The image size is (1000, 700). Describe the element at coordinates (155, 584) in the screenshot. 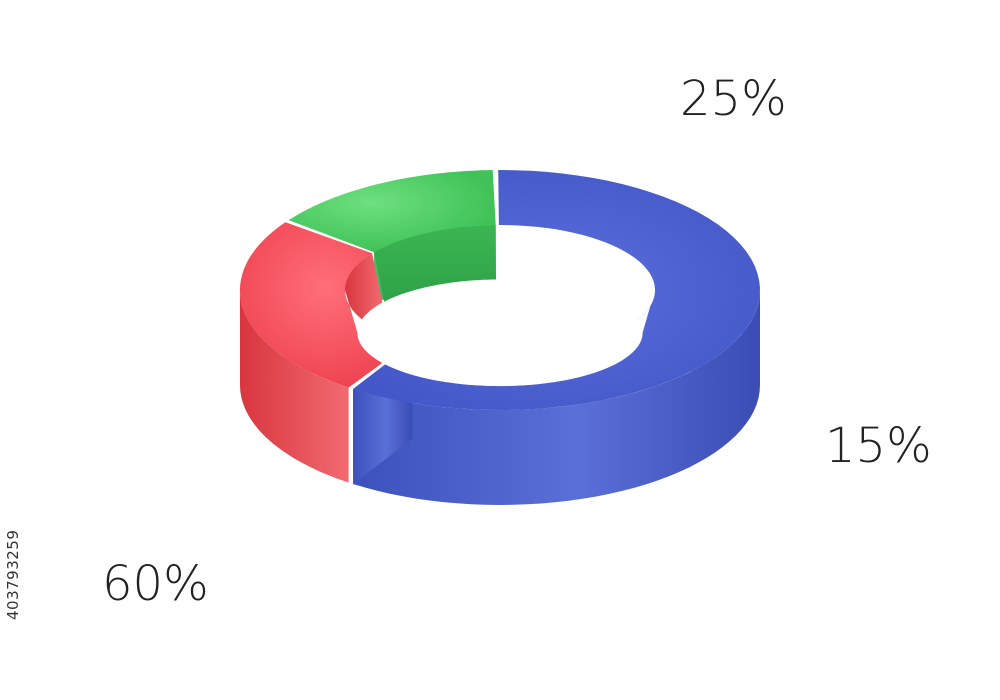

I see `data-label-slice-blue: 60%` at that location.